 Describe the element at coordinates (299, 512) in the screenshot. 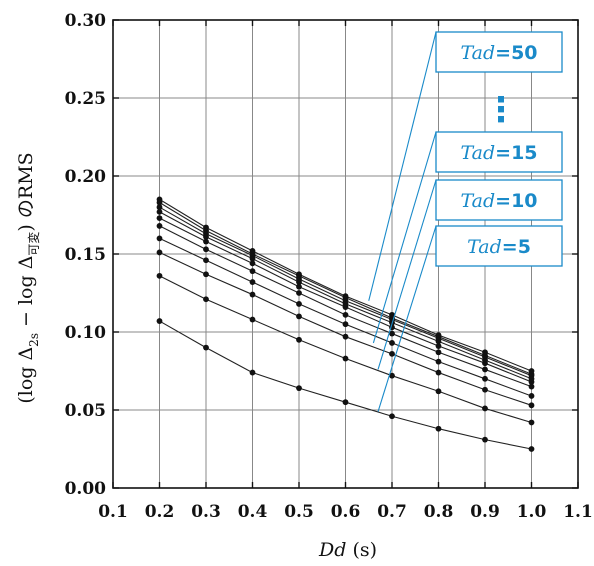

I see `x-tick-label: 0.5` at that location.